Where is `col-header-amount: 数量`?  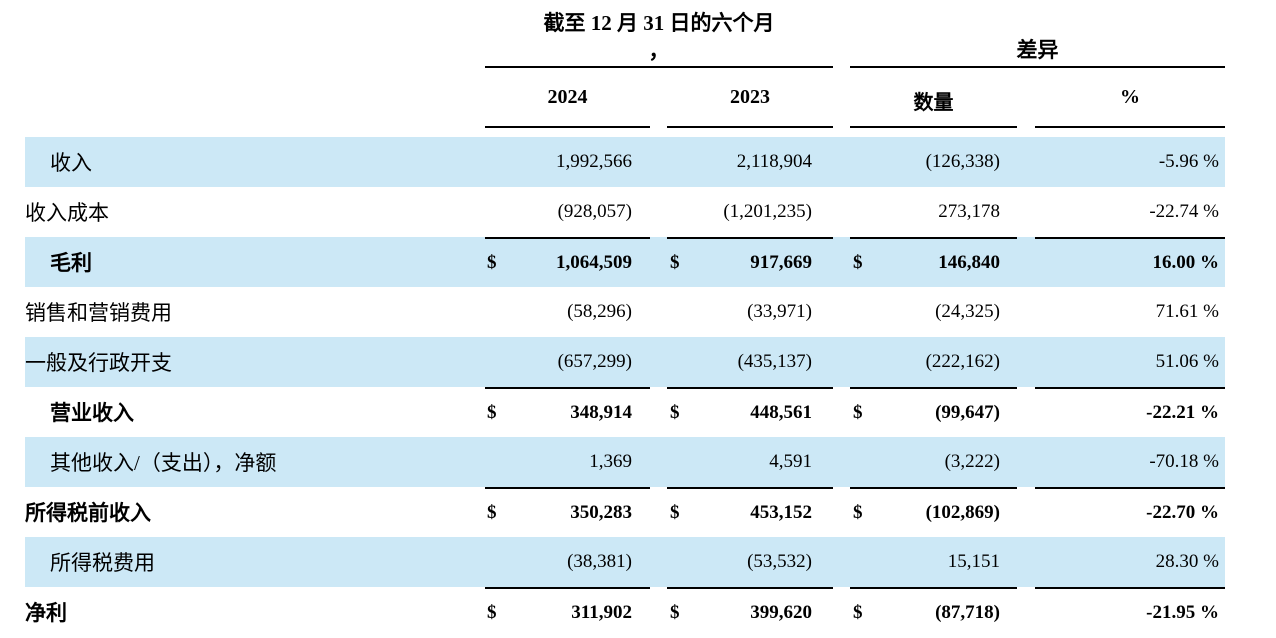 col-header-amount: 数量 is located at coordinates (933, 98).